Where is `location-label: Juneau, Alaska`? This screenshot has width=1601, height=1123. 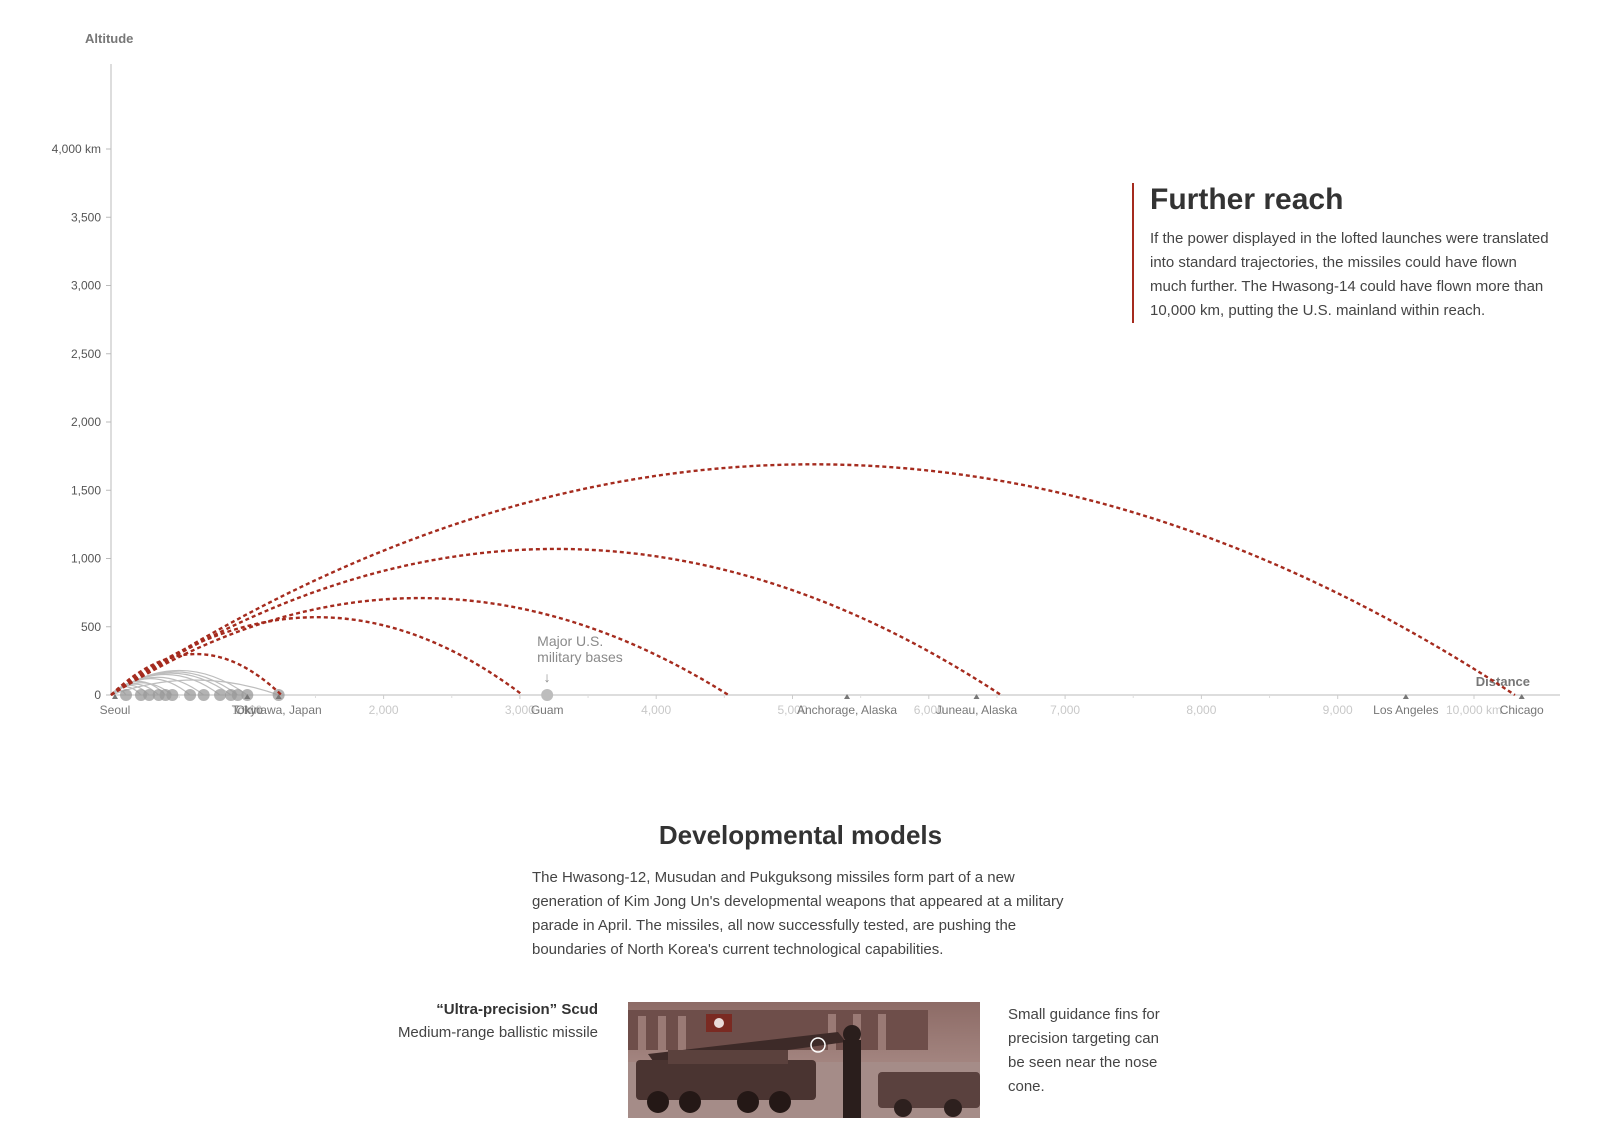 location-label: Juneau, Alaska is located at coordinates (977, 710).